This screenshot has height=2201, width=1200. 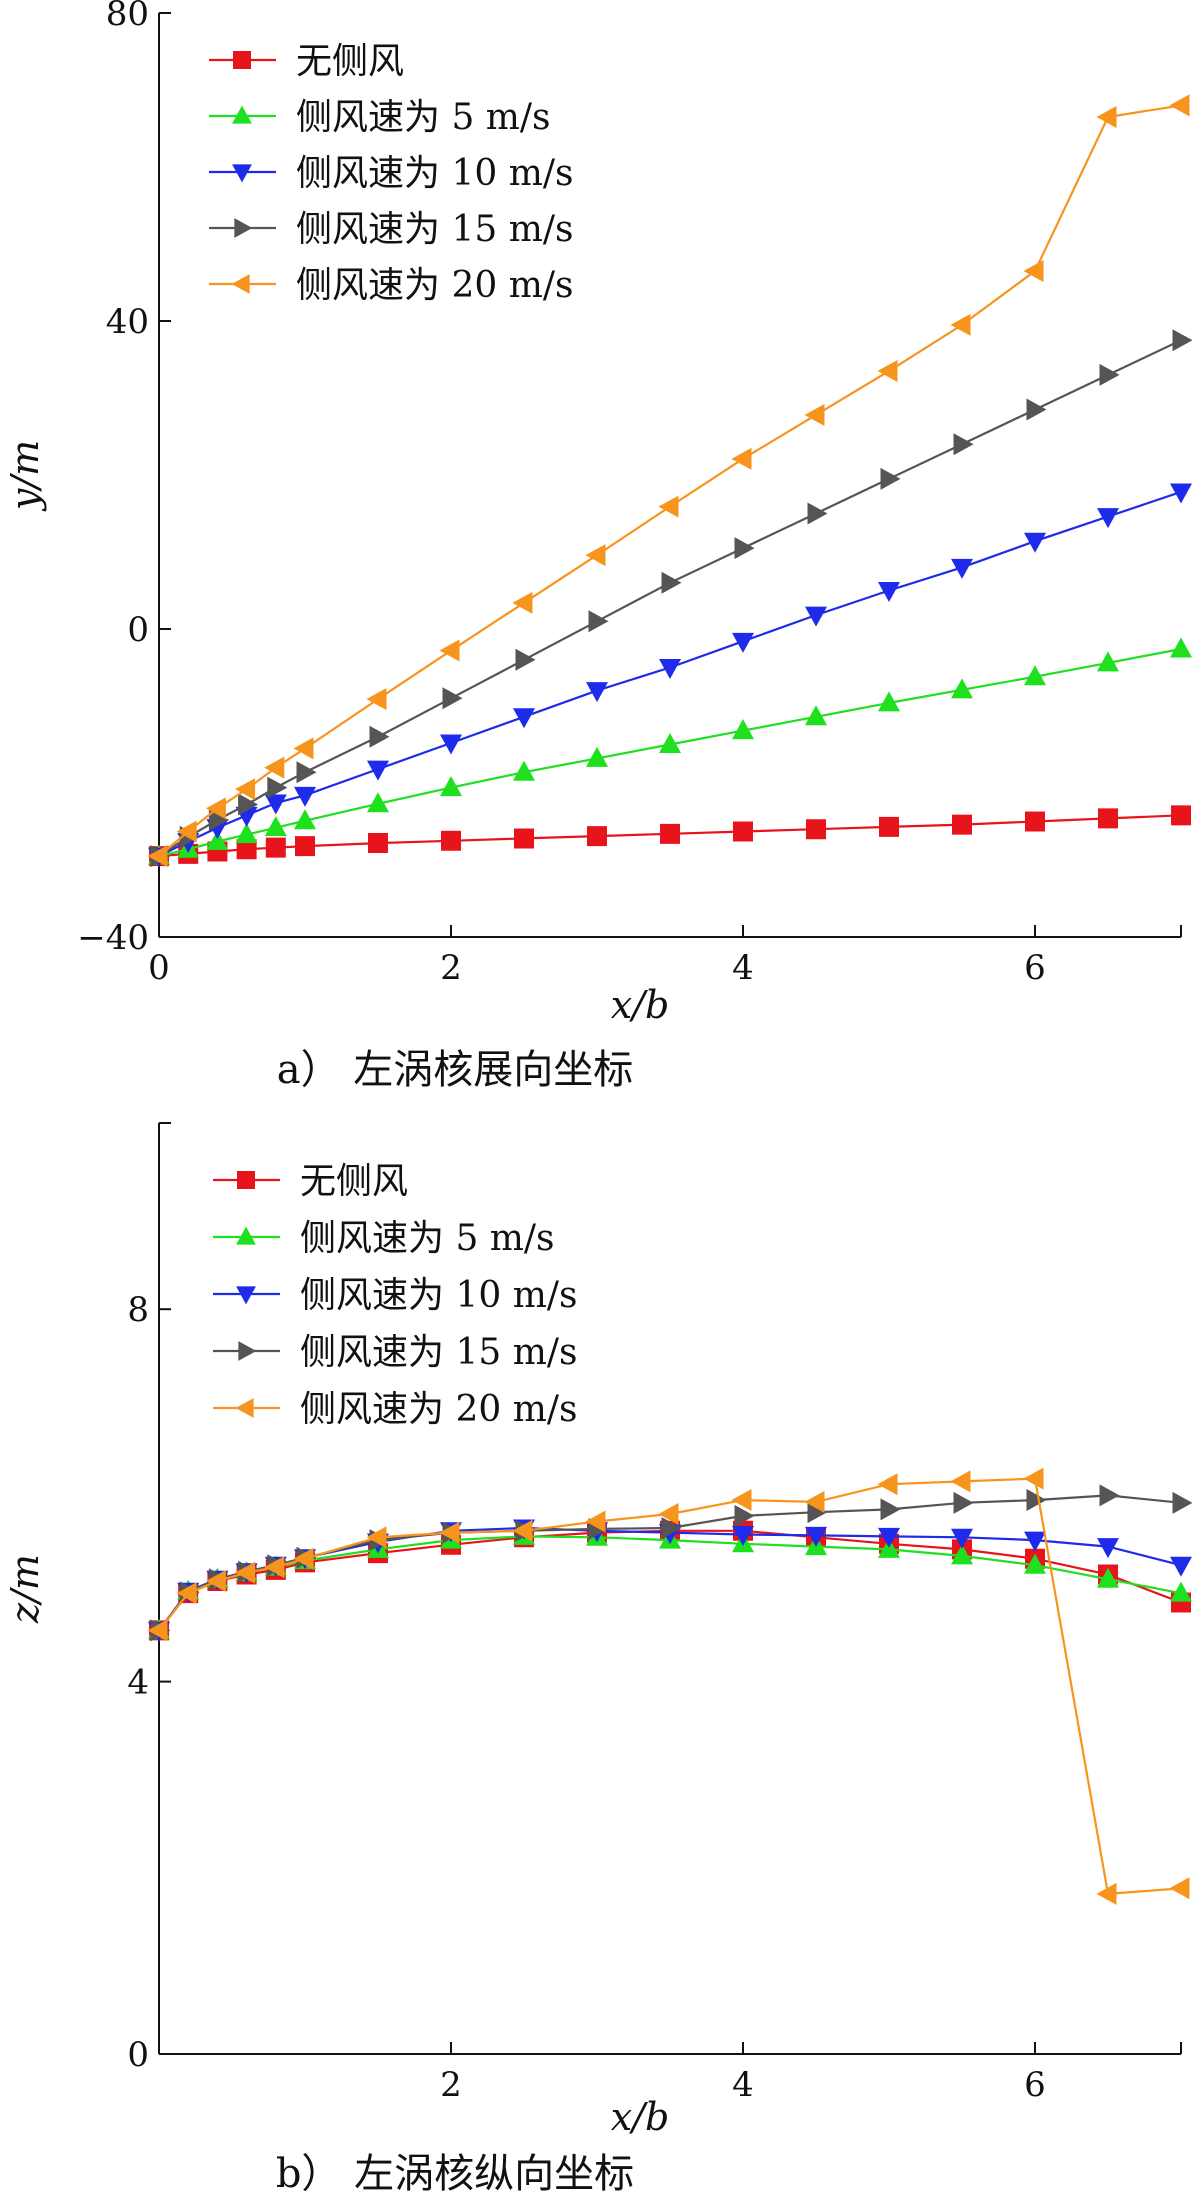 I want to click on x-tick-label: 2, so click(x=451, y=2085).